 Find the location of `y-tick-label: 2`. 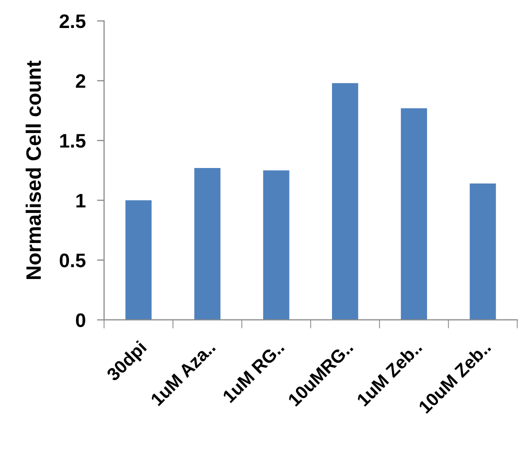

y-tick-label: 2 is located at coordinates (81, 81).